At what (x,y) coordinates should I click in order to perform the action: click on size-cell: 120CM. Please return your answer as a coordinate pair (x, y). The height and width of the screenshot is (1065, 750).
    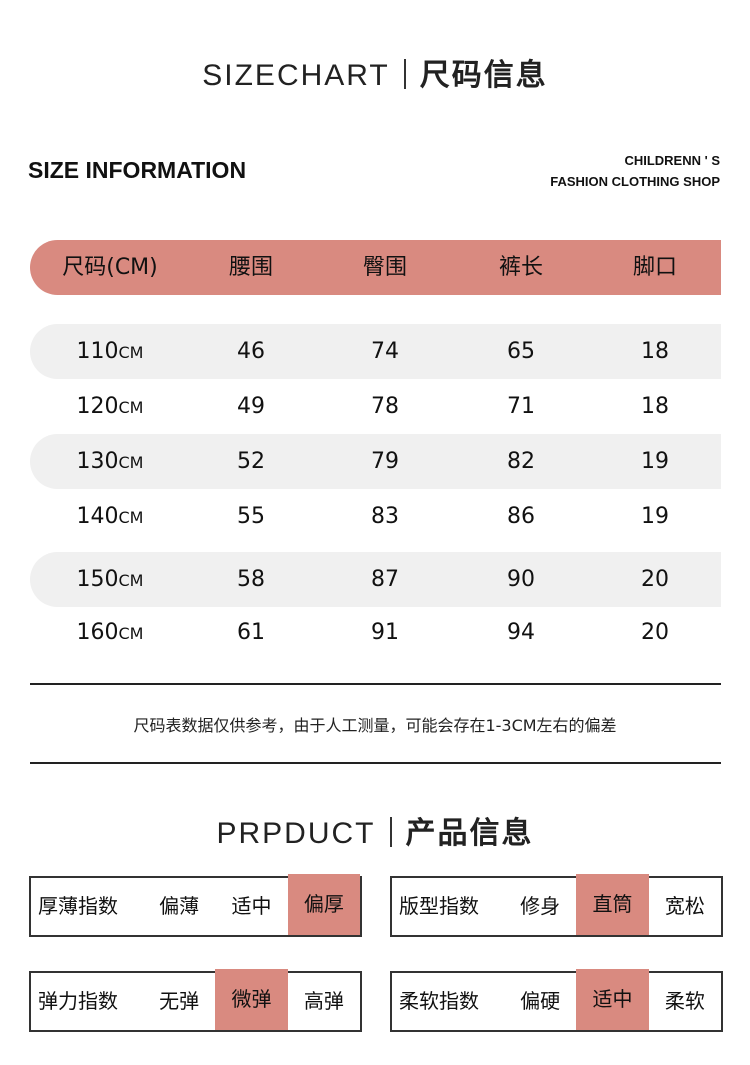
    Looking at the image, I should click on (110, 406).